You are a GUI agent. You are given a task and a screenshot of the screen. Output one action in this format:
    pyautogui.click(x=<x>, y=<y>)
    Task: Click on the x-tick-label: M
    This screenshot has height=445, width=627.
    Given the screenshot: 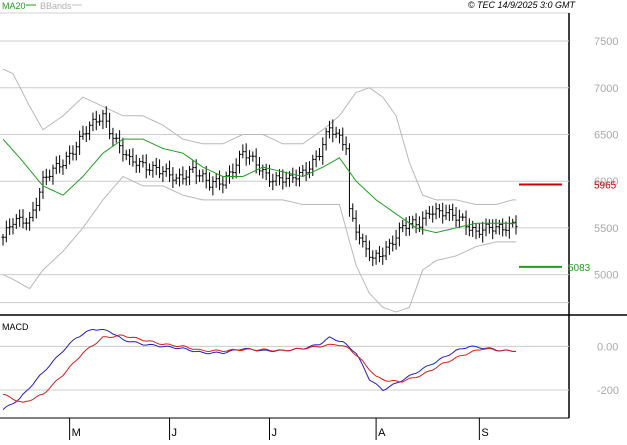 What is the action you would take?
    pyautogui.click(x=76, y=433)
    